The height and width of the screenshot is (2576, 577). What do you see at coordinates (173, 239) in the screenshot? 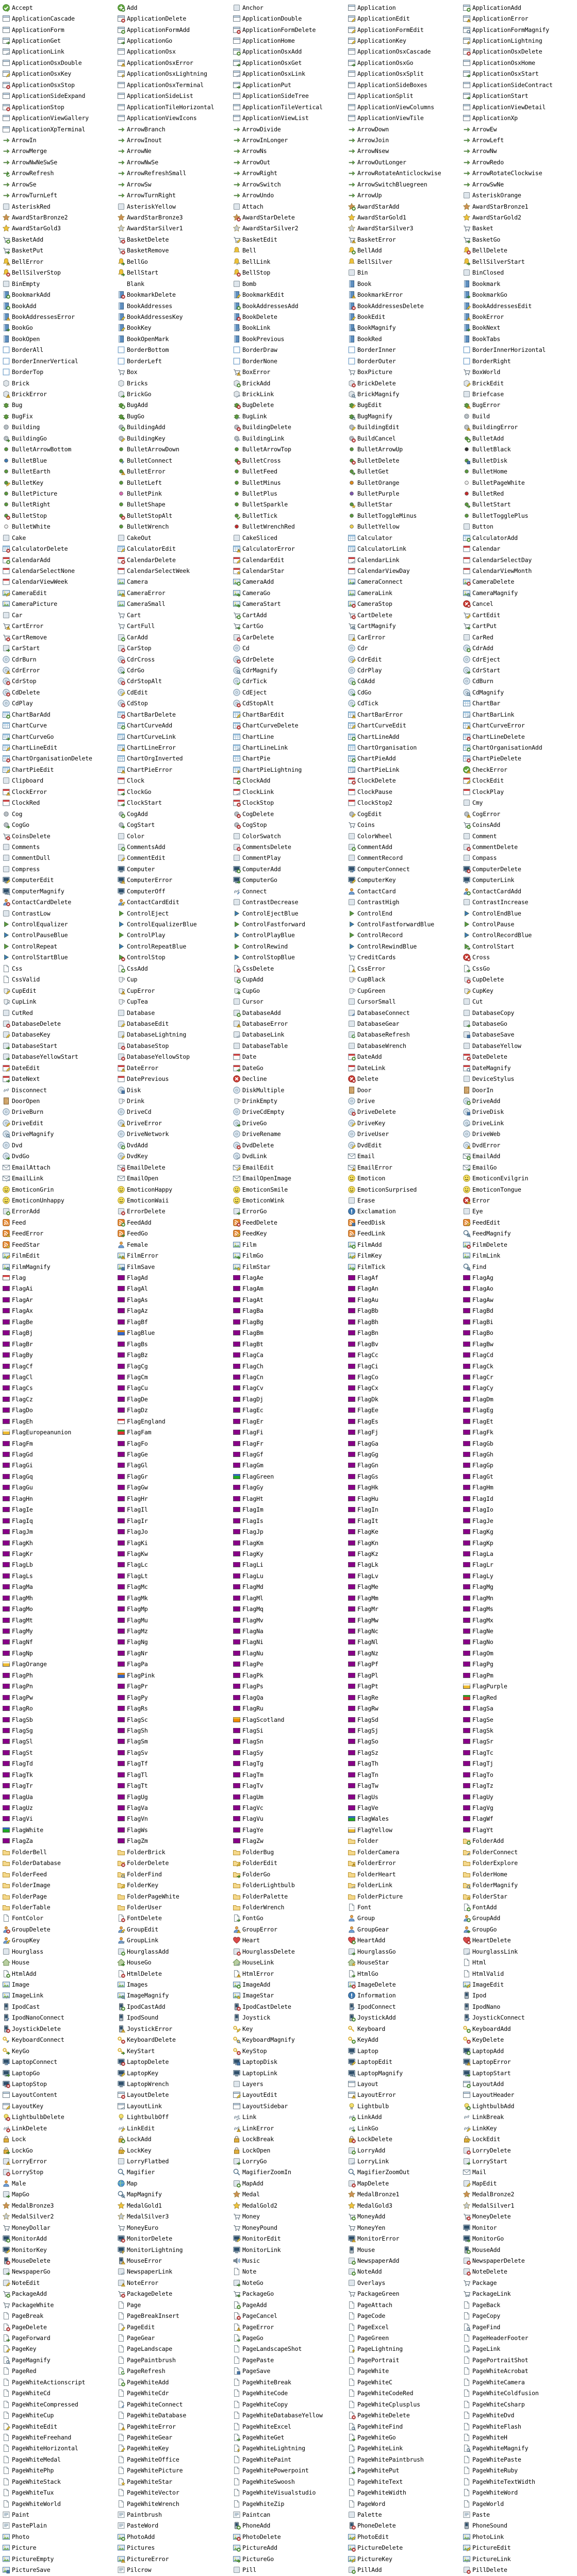
I see `icon-entry: BasketDelete` at bounding box center [173, 239].